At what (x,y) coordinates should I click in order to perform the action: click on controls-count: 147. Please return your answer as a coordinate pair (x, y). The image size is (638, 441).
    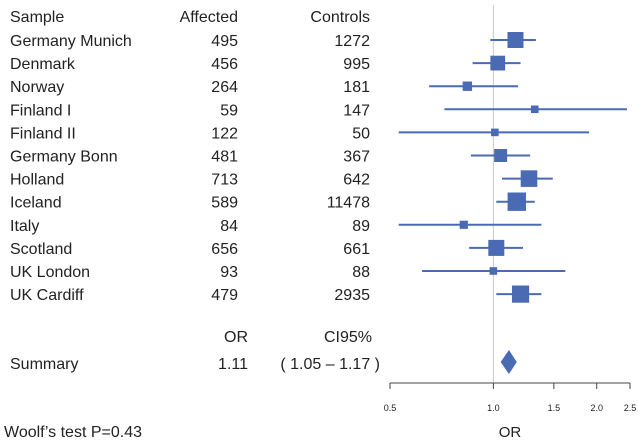
    Looking at the image, I should click on (356, 110).